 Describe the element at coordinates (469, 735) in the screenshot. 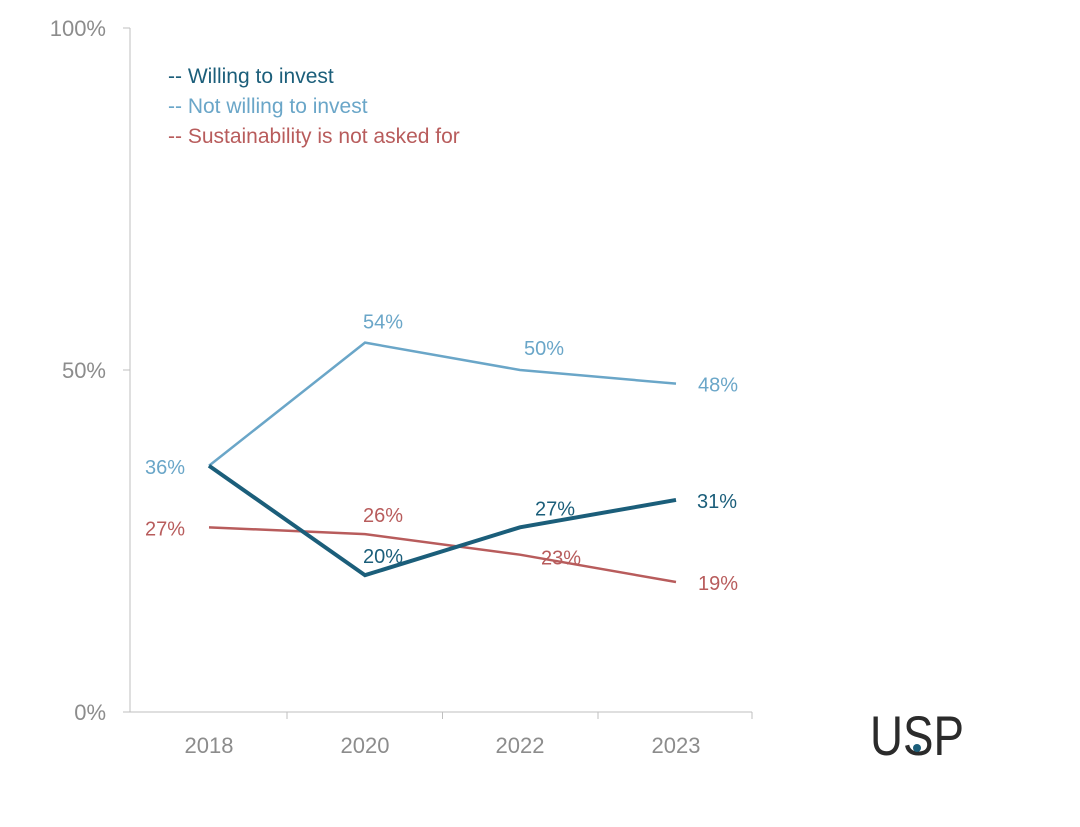

I see `x-axis-ticks: 2018 2020 2022 2023` at that location.